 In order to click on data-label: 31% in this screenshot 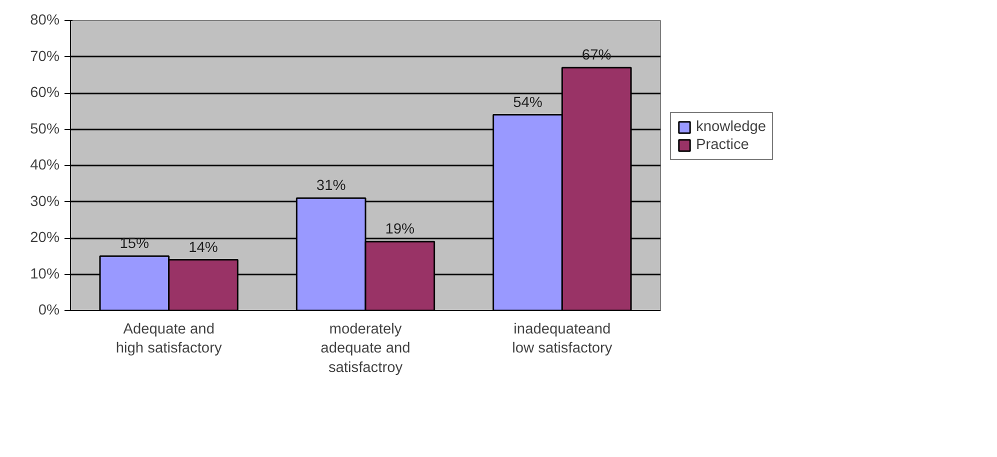, I will do `click(331, 186)`.